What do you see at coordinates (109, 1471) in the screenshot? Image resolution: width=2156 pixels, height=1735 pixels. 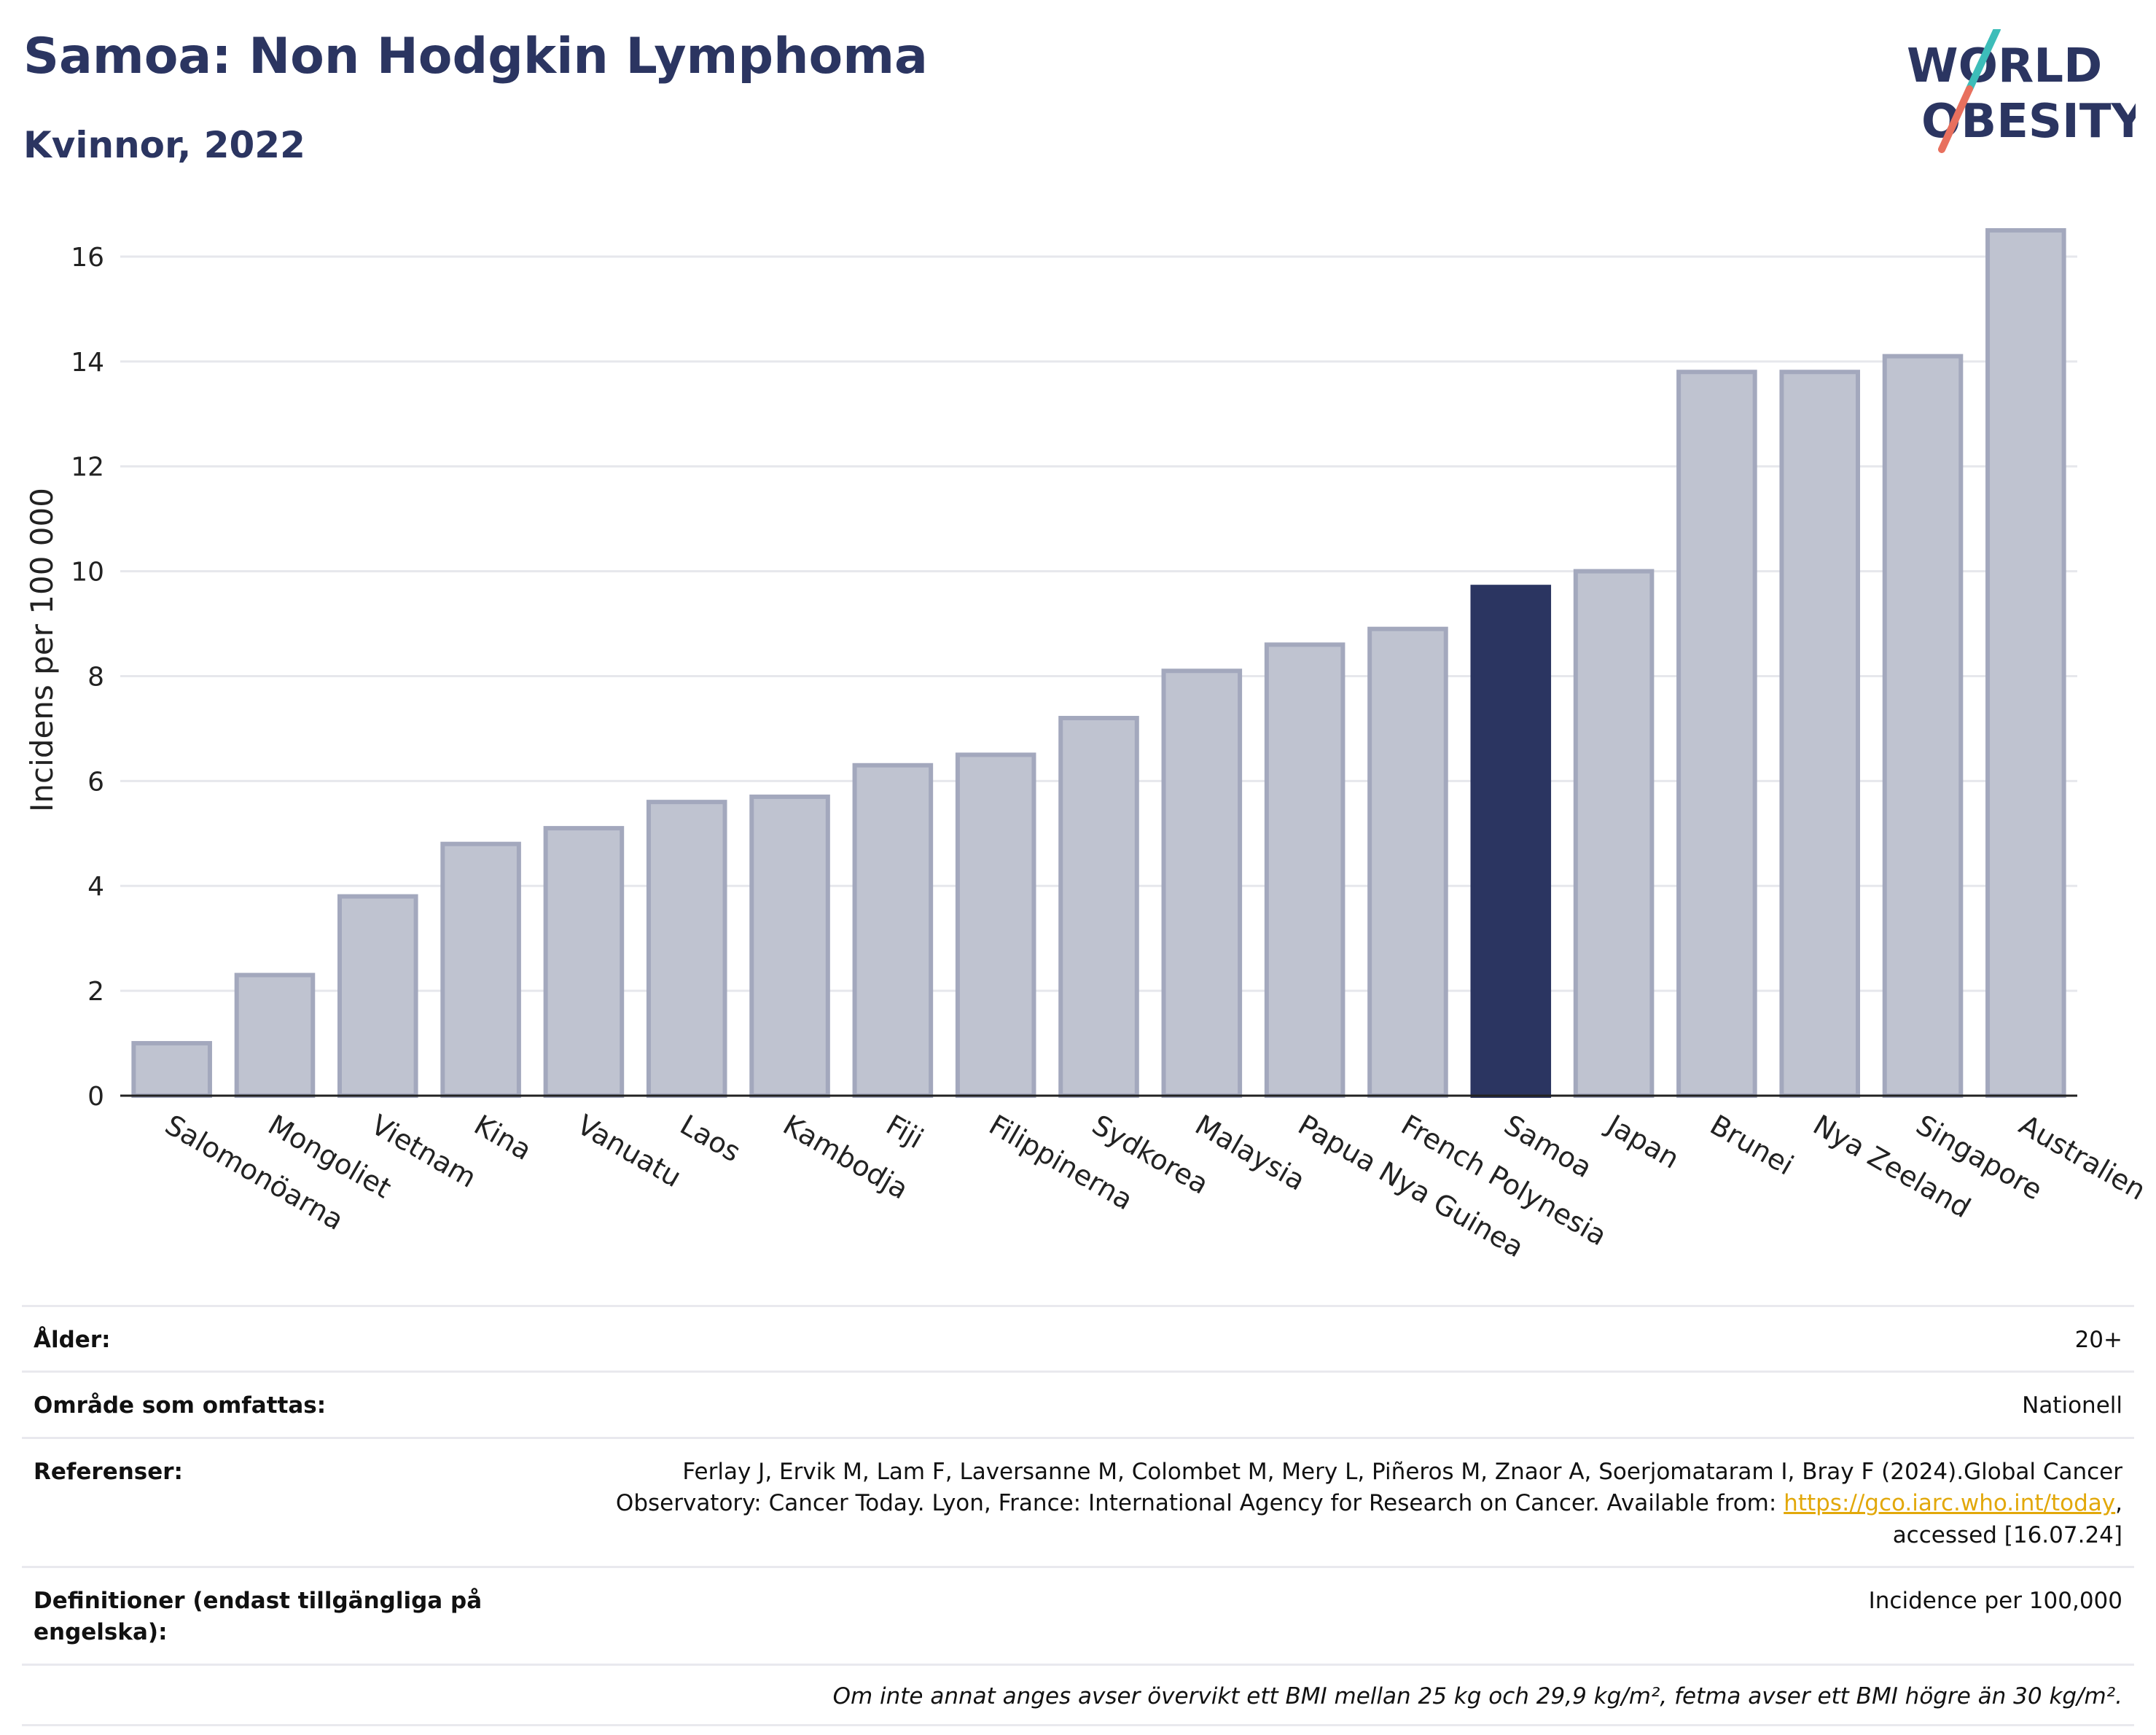 I see `references-label: Referenser:` at bounding box center [109, 1471].